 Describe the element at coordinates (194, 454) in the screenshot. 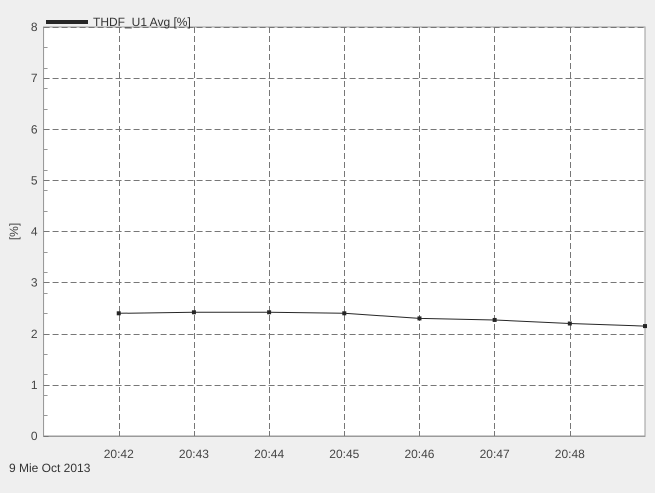

I see `x-tick-label: 20:43` at that location.